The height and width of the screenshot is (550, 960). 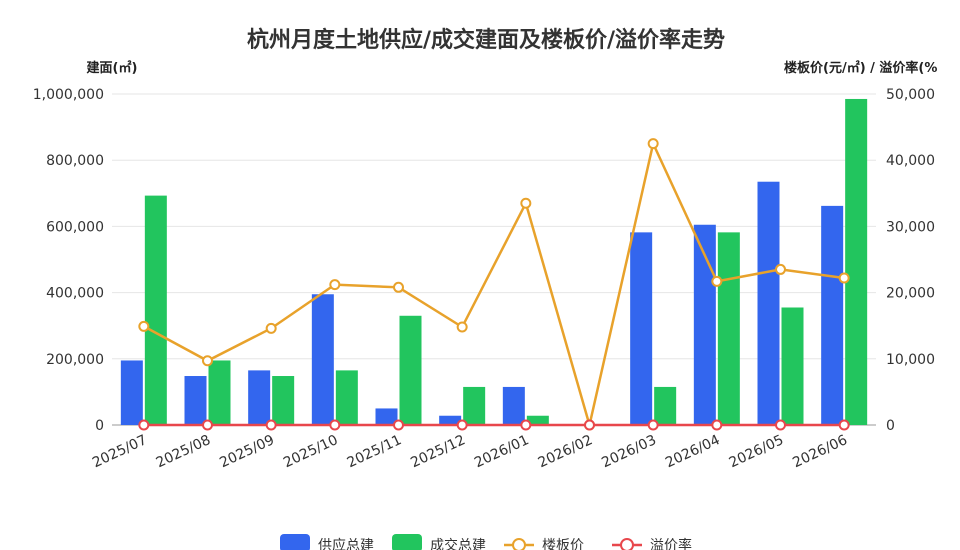 What do you see at coordinates (398, 287) in the screenshot?
I see `point-楼板价-4` at bounding box center [398, 287].